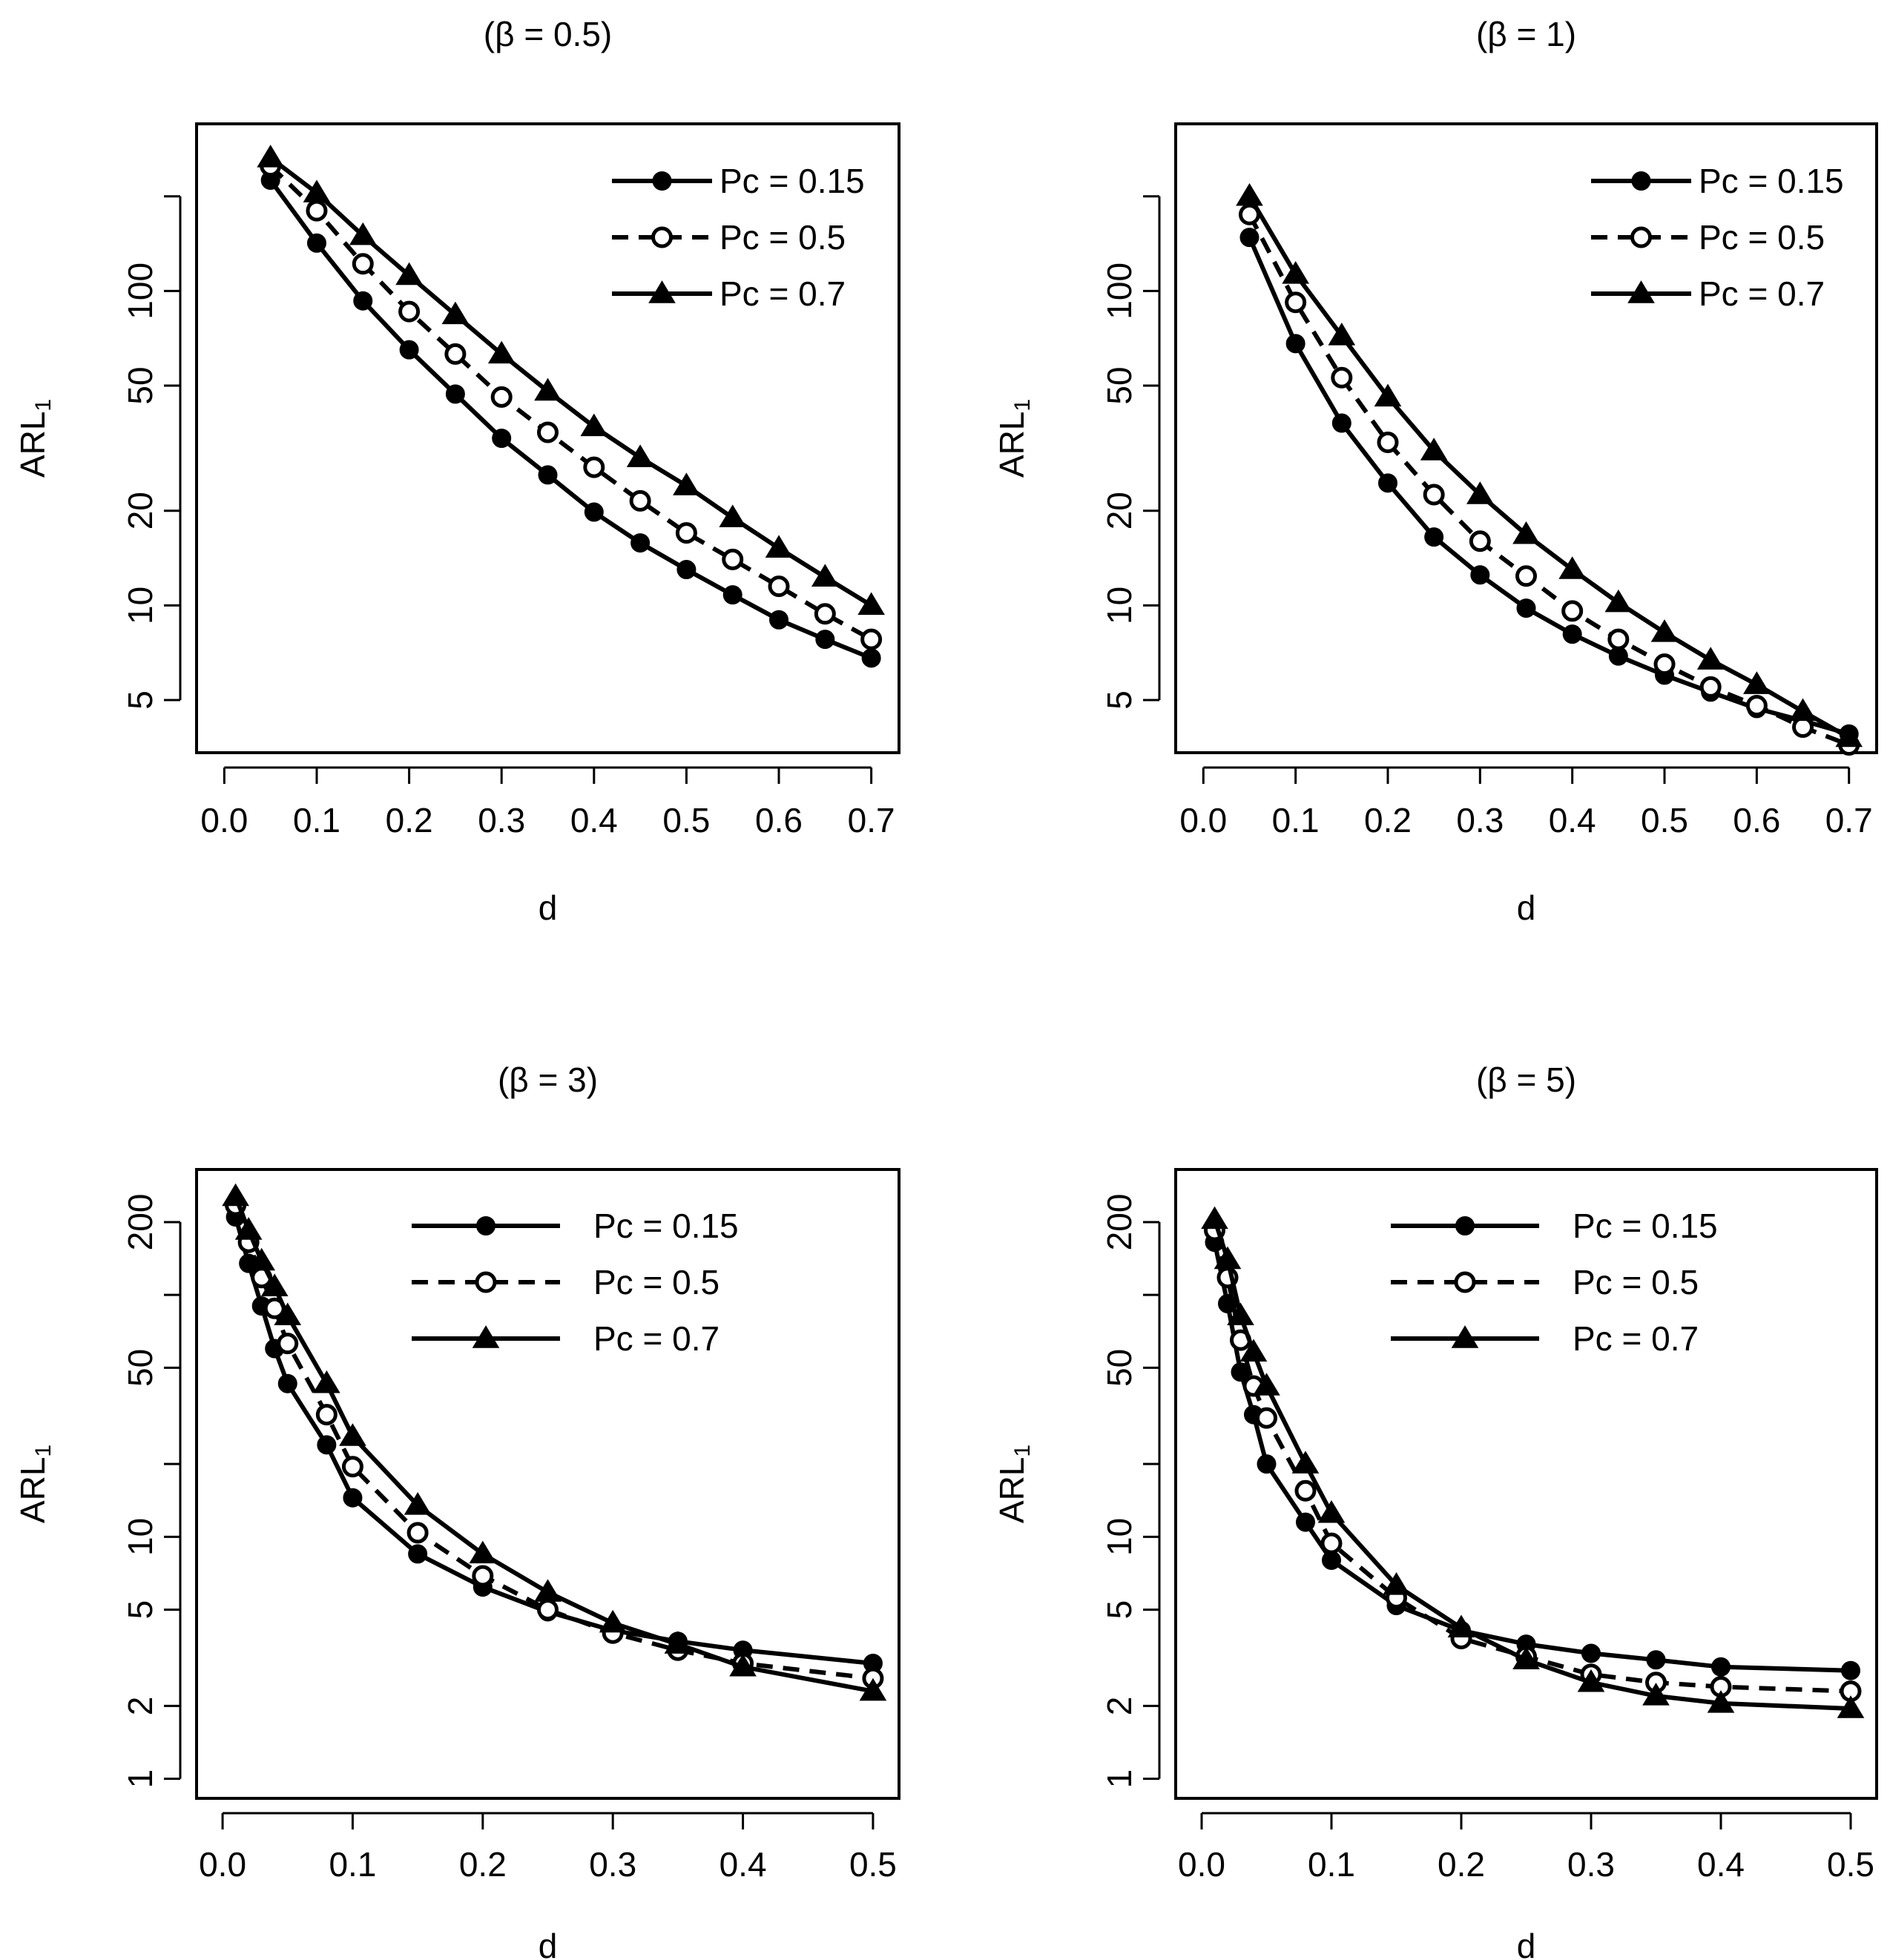 The width and height of the screenshot is (1890, 1960). I want to click on chart-title: (β = 3), so click(548, 1079).